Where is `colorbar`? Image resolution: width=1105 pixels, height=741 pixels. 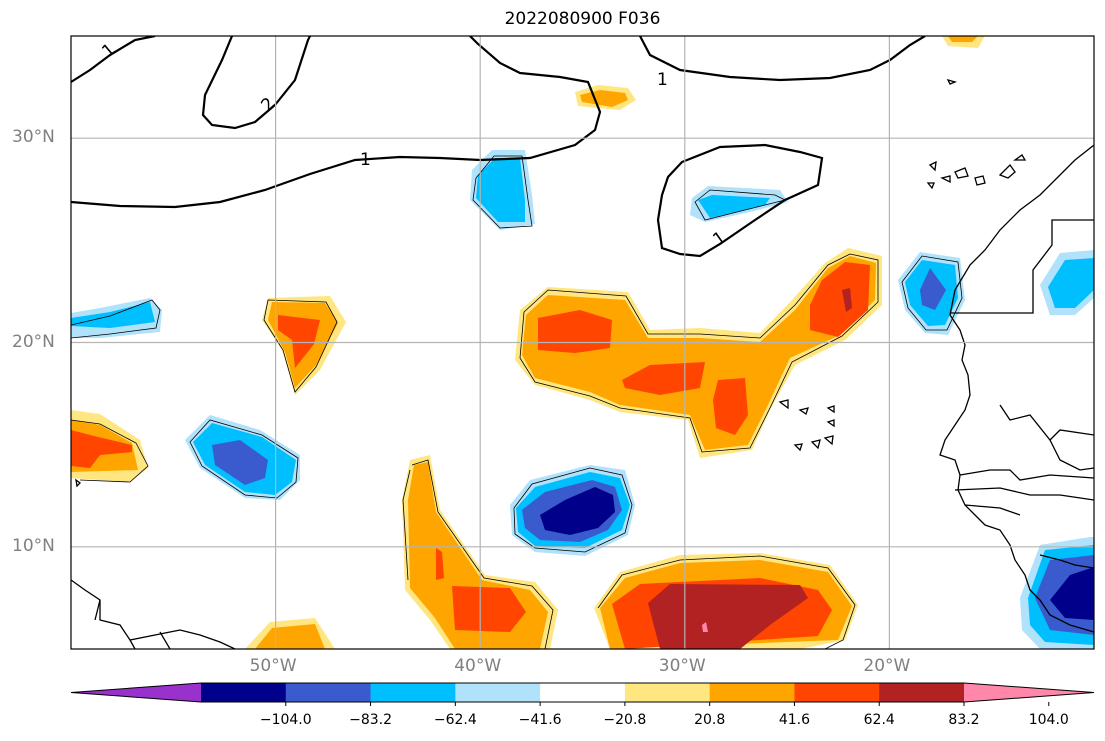
colorbar is located at coordinates (582, 694).